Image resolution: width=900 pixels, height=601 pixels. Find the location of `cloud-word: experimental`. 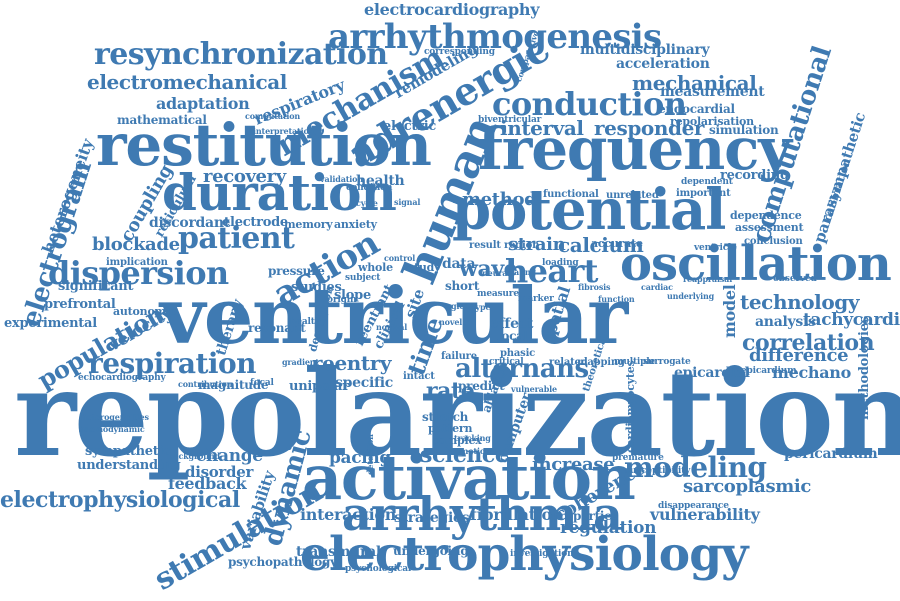

cloud-word: experimental is located at coordinates (50, 323).